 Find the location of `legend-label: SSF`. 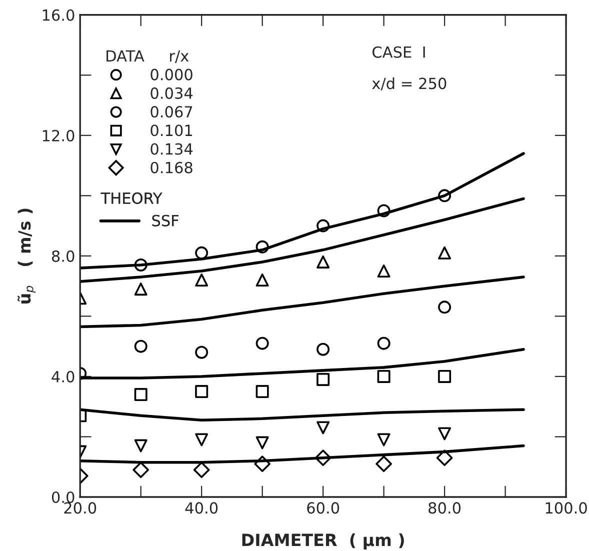

legend-label: SSF is located at coordinates (165, 220).